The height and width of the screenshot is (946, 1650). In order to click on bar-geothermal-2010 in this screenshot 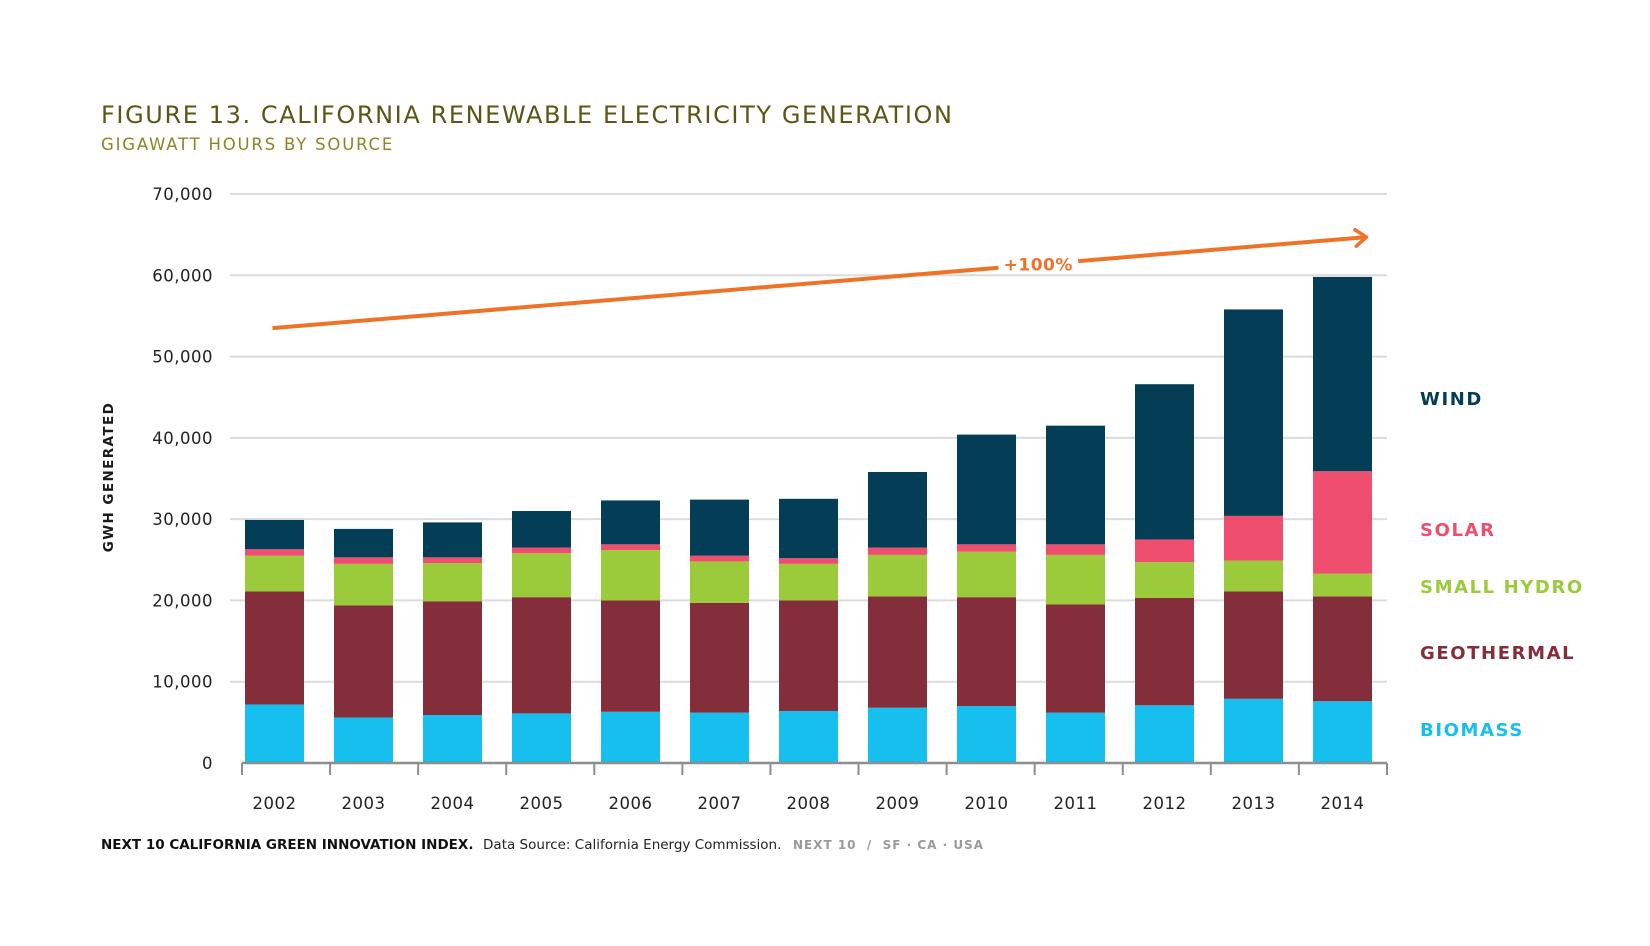, I will do `click(986, 652)`.